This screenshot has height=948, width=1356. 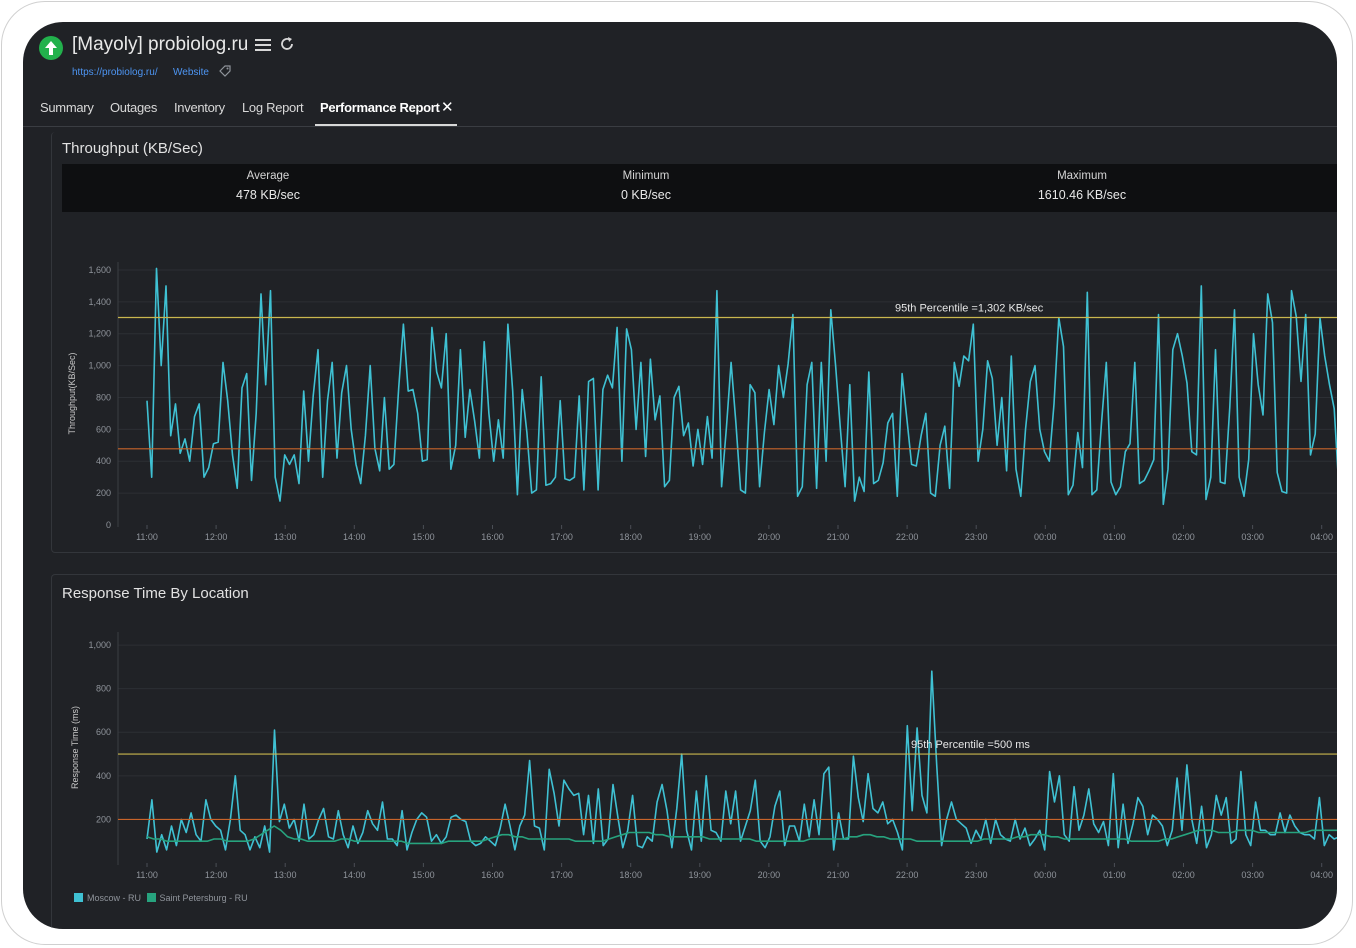 What do you see at coordinates (287, 44) in the screenshot?
I see `refresh-icon` at bounding box center [287, 44].